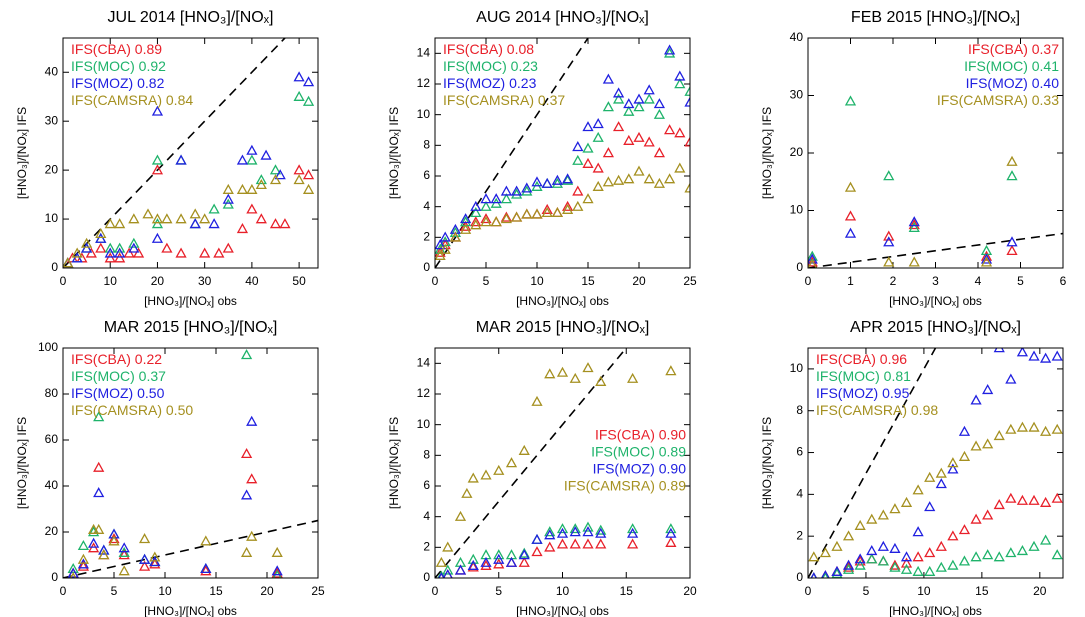  What do you see at coordinates (672, 485) in the screenshot?
I see `legend-correlation: 0.89` at bounding box center [672, 485].